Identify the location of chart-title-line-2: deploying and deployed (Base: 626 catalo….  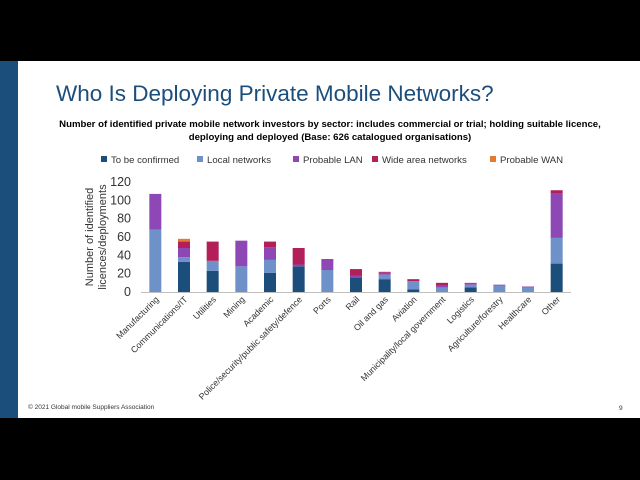
(330, 137).